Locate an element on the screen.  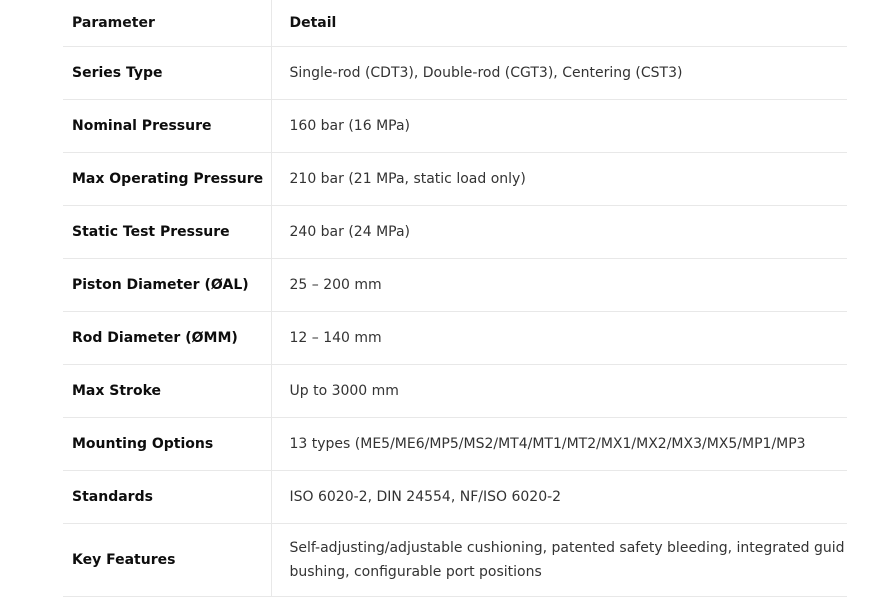
parameter-cell: Max Operating Pressure is located at coordinates (167, 179).